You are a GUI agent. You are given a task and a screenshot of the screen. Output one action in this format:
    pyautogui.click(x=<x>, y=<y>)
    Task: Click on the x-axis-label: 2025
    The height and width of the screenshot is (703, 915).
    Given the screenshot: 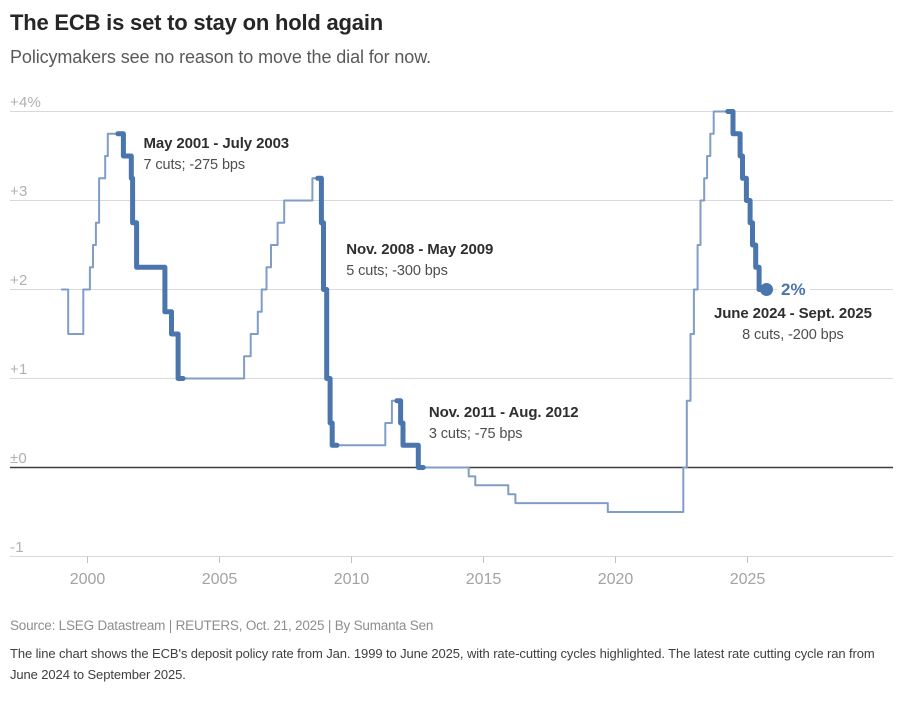 What is the action you would take?
    pyautogui.click(x=747, y=579)
    